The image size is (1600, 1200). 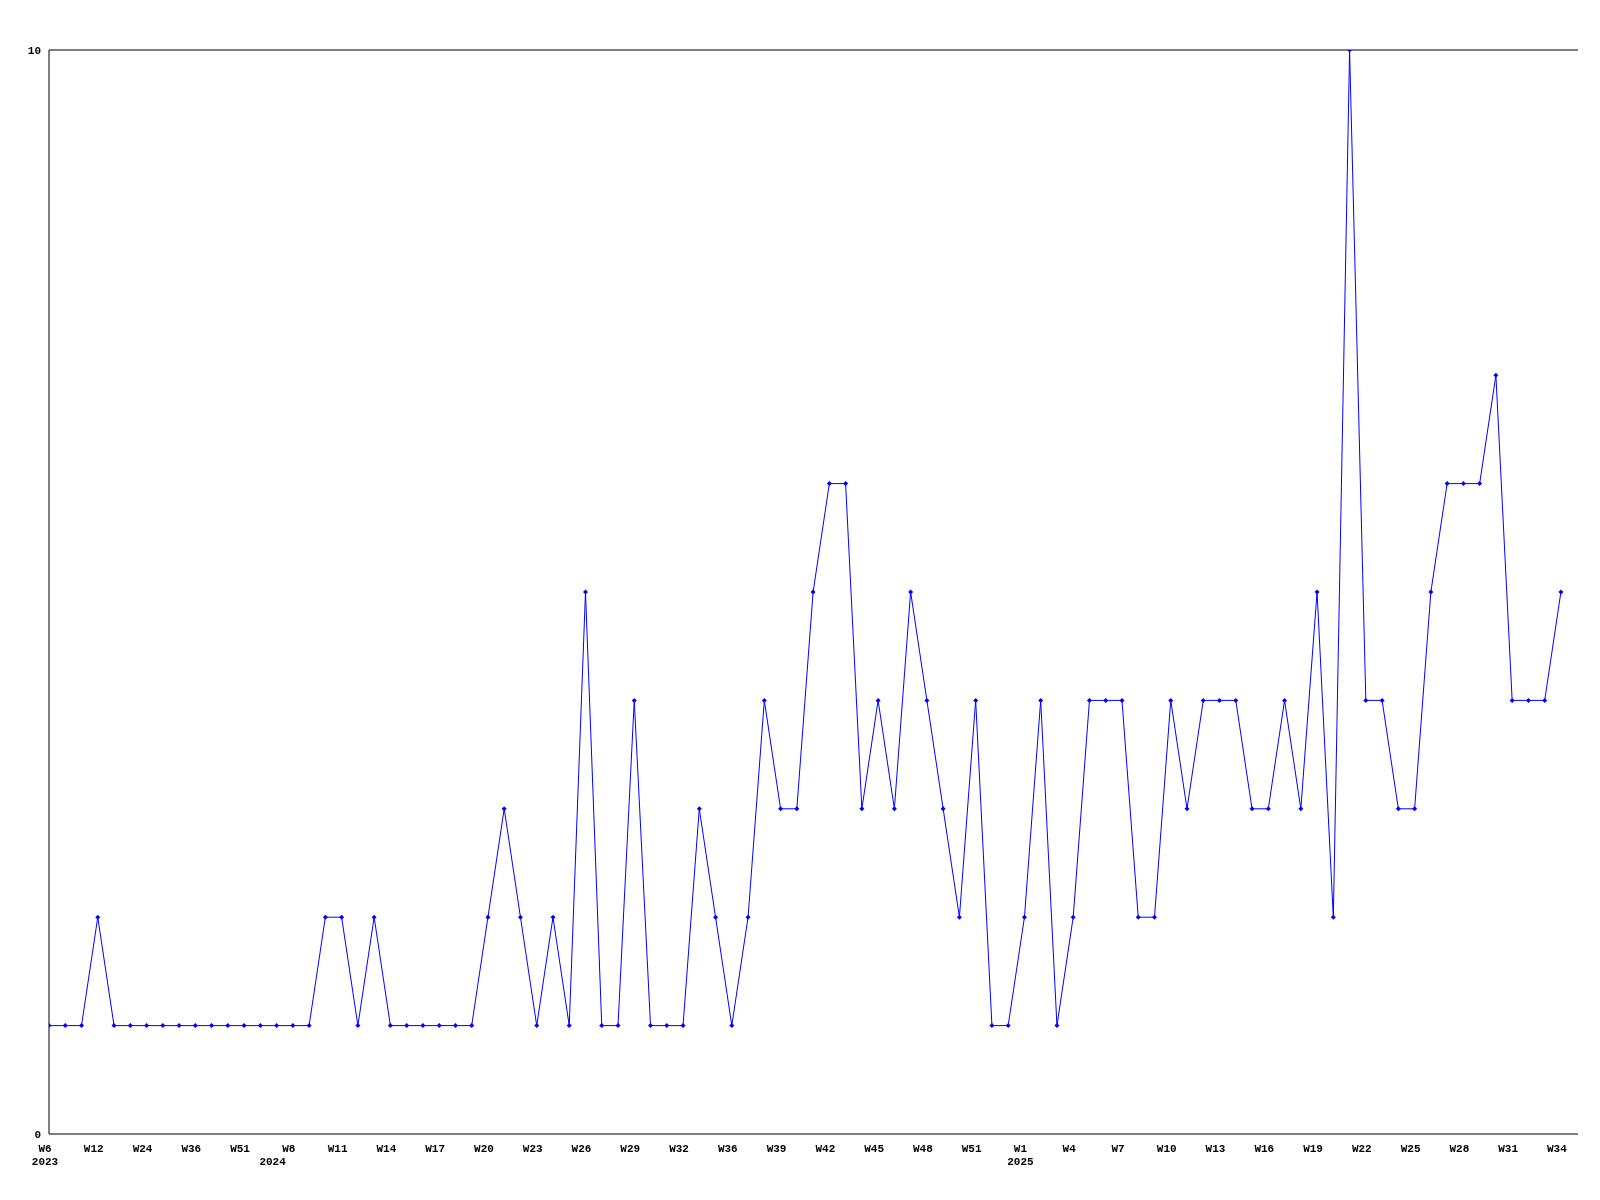 What do you see at coordinates (1118, 1149) in the screenshot?
I see `x-tick-label: W7` at bounding box center [1118, 1149].